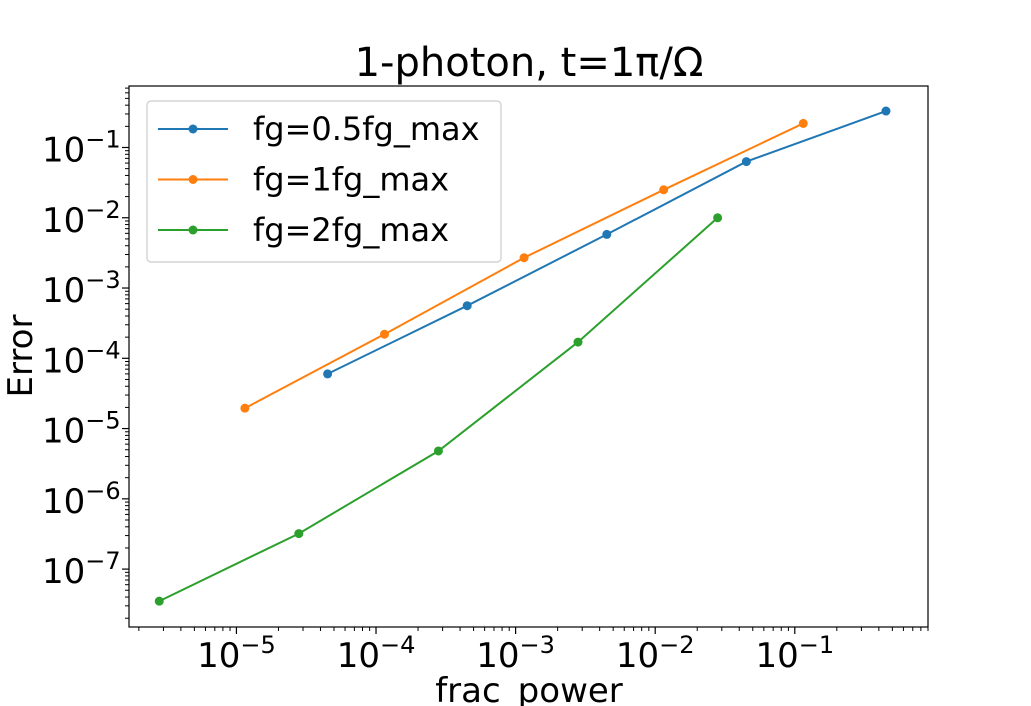 Image resolution: width=1031 pixels, height=706 pixels. I want to click on legend-box, so click(324, 181).